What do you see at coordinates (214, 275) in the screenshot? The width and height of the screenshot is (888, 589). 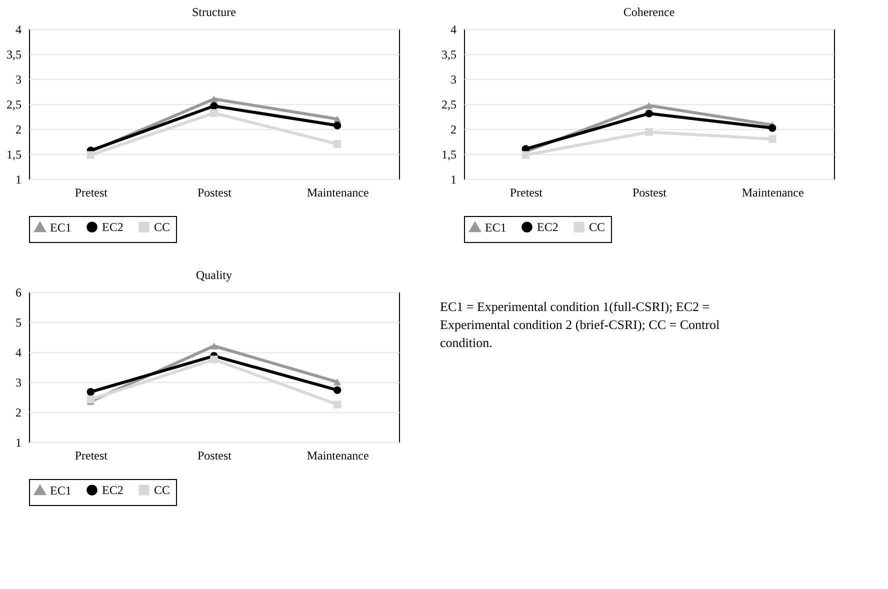 I see `chart-title: Quality` at bounding box center [214, 275].